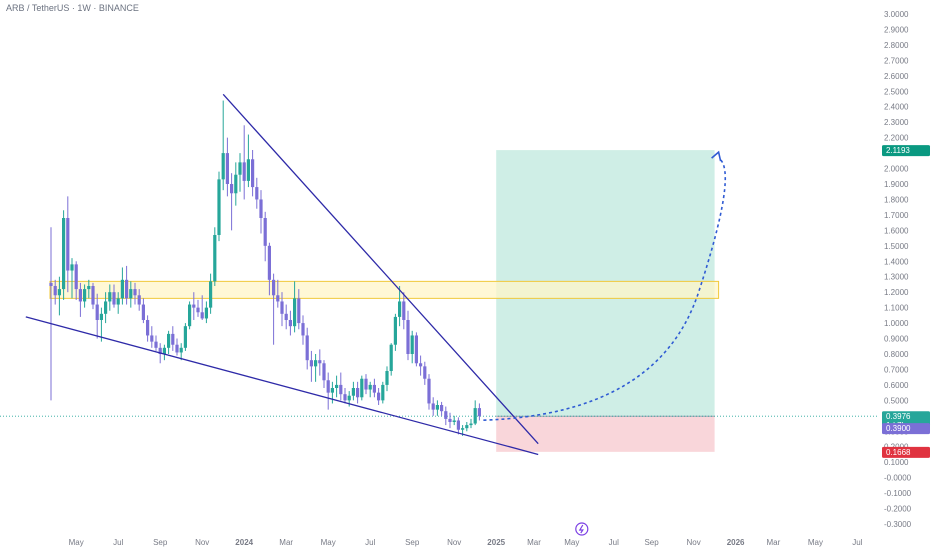  What do you see at coordinates (582, 529) in the screenshot?
I see `event-marker-icon` at bounding box center [582, 529].